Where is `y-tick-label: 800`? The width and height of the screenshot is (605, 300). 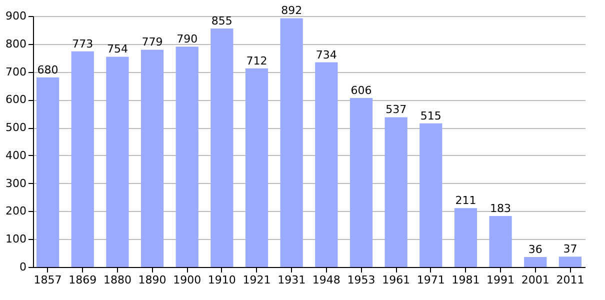
y-tick-label: 800 is located at coordinates (16, 43).